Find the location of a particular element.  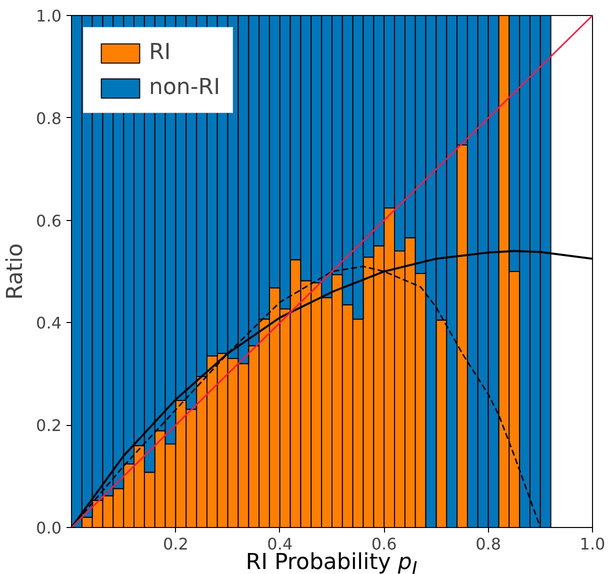

y-tick-label: 0.0 is located at coordinates (49, 528).